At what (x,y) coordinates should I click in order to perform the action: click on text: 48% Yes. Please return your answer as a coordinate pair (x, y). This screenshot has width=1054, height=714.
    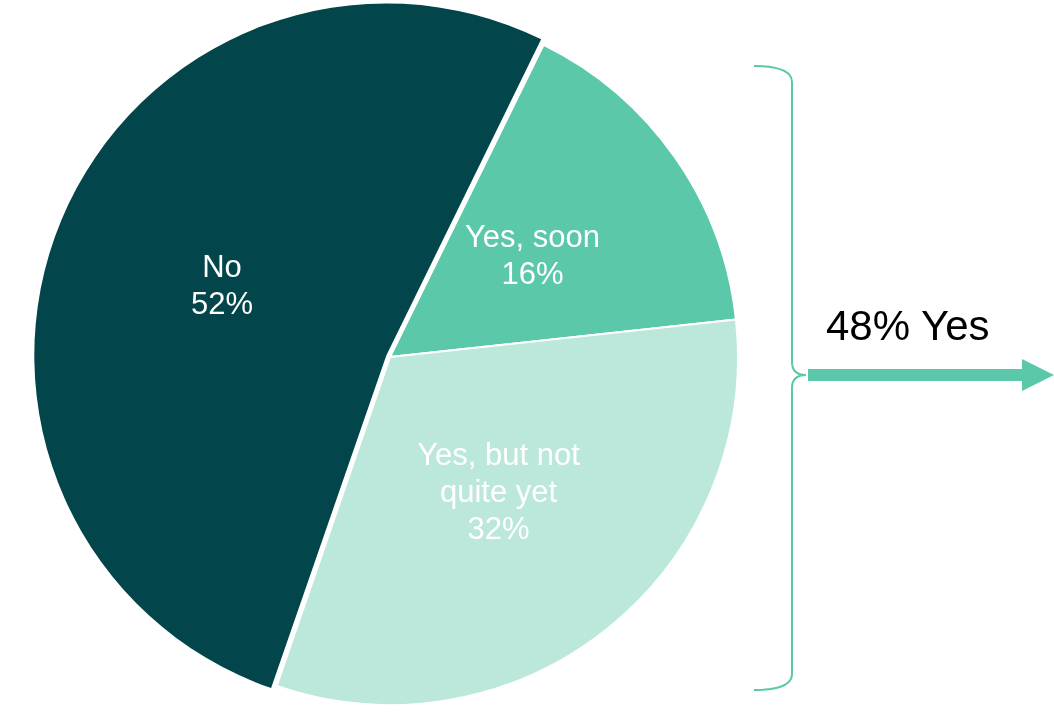
    Looking at the image, I should click on (908, 326).